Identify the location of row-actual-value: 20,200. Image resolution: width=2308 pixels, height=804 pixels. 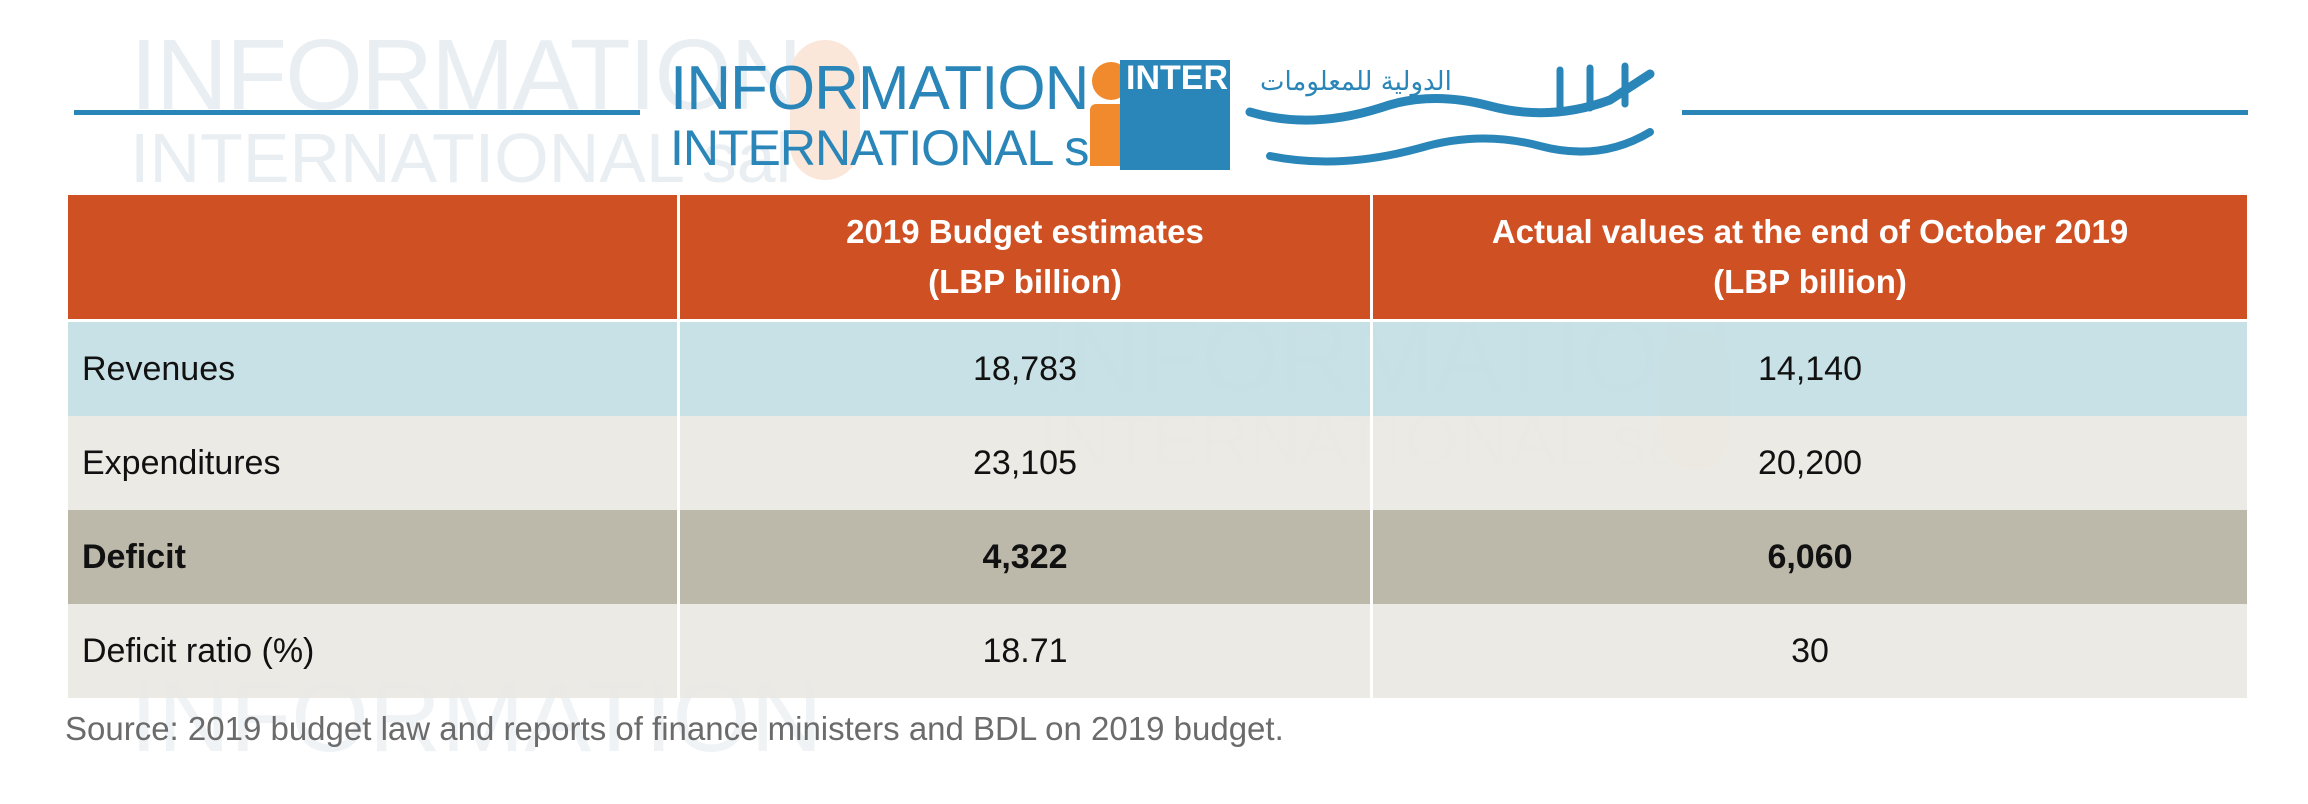
(1810, 463).